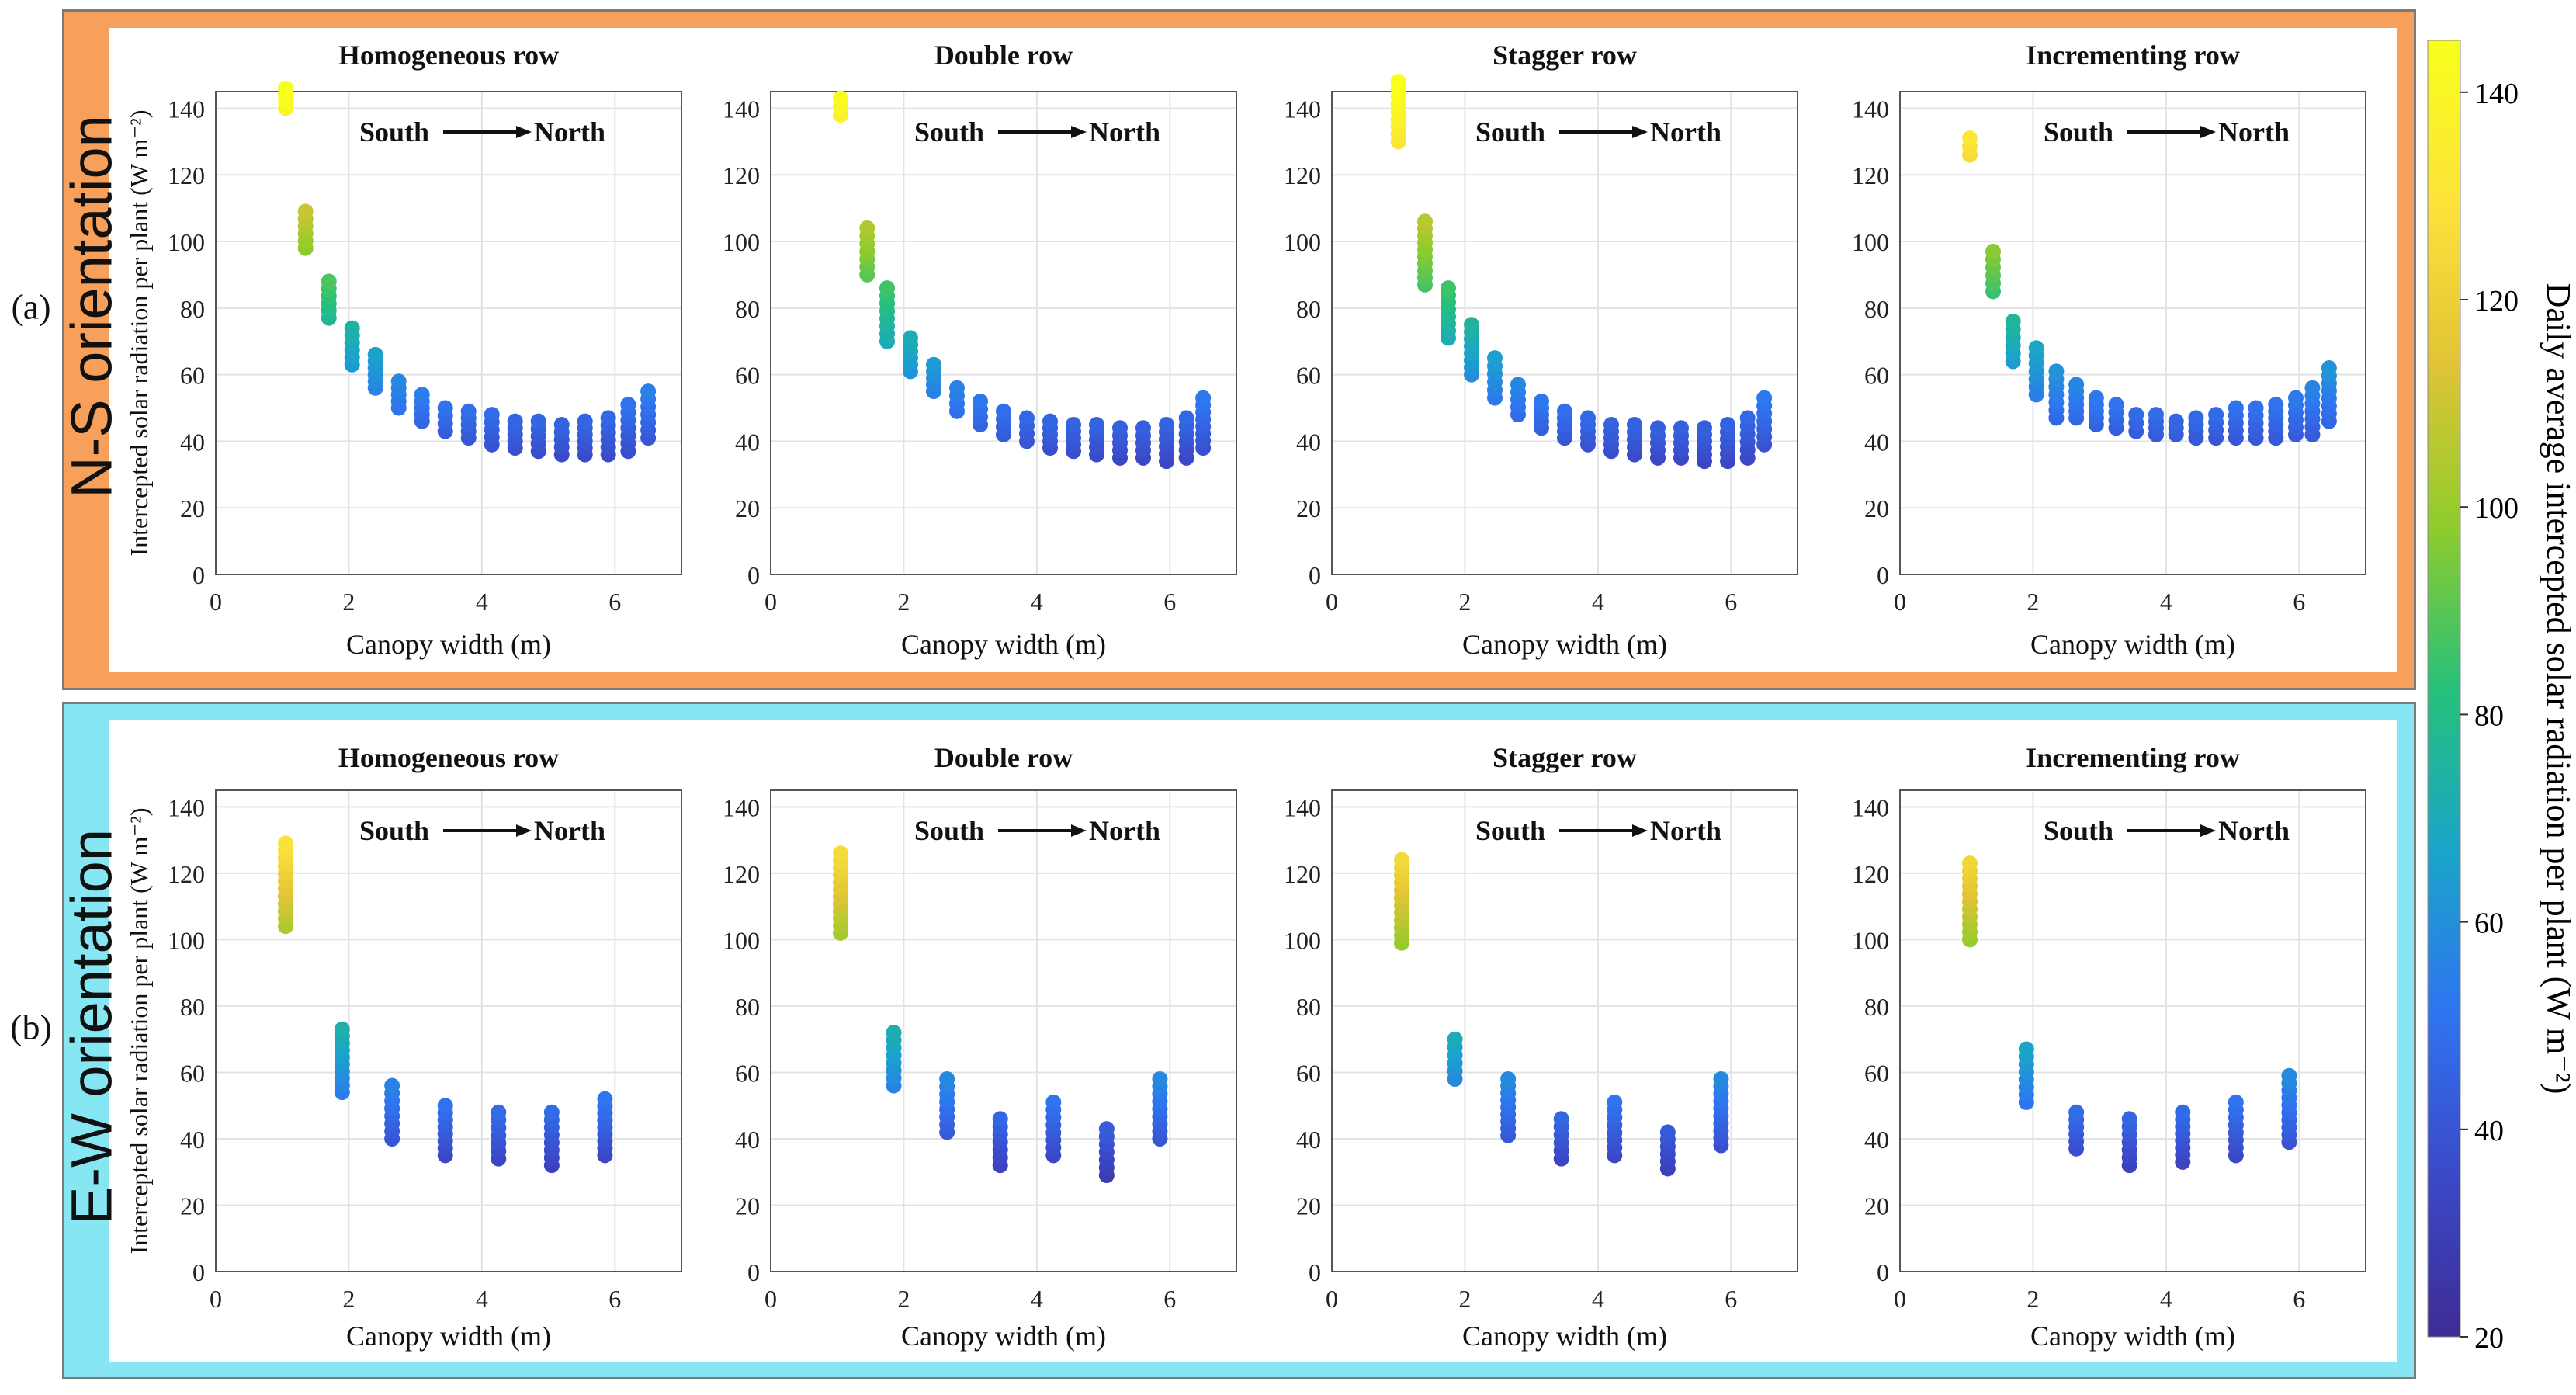 This screenshot has width=2576, height=1395. I want to click on y-tick-label: 80, so click(1308, 1007).